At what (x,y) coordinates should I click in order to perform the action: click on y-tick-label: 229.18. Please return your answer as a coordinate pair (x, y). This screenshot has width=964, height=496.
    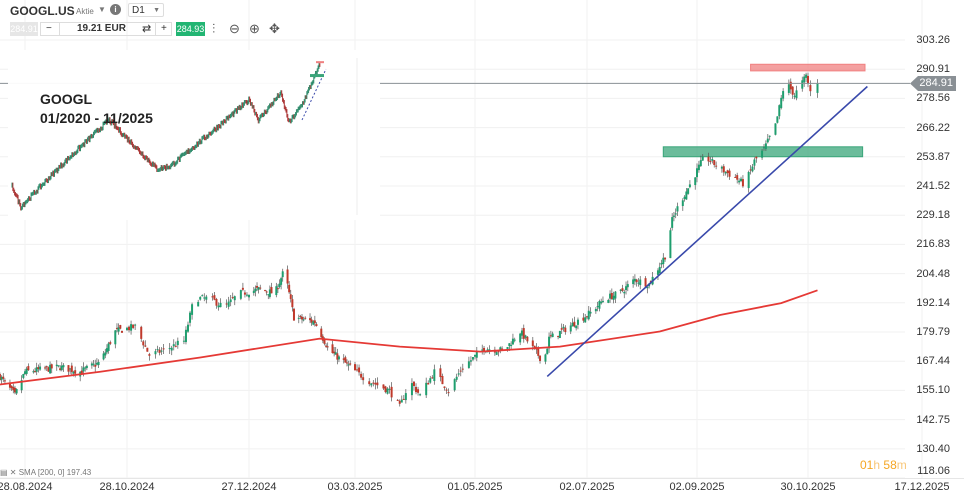
    Looking at the image, I should click on (933, 215).